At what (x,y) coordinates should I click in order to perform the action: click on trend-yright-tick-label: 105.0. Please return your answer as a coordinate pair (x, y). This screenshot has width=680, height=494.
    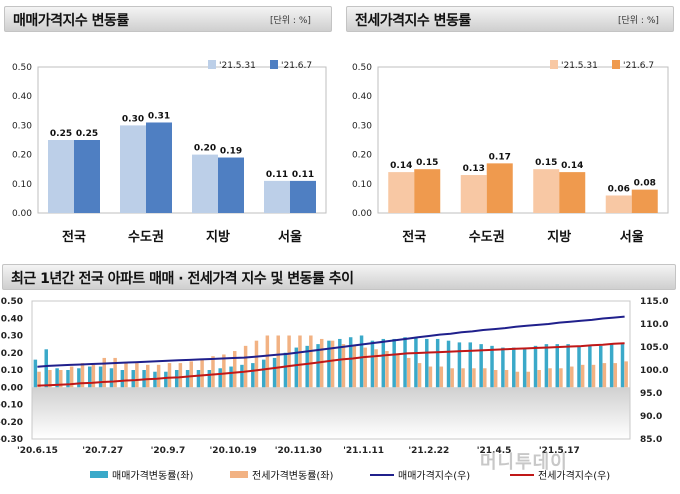
    Looking at the image, I should click on (654, 348).